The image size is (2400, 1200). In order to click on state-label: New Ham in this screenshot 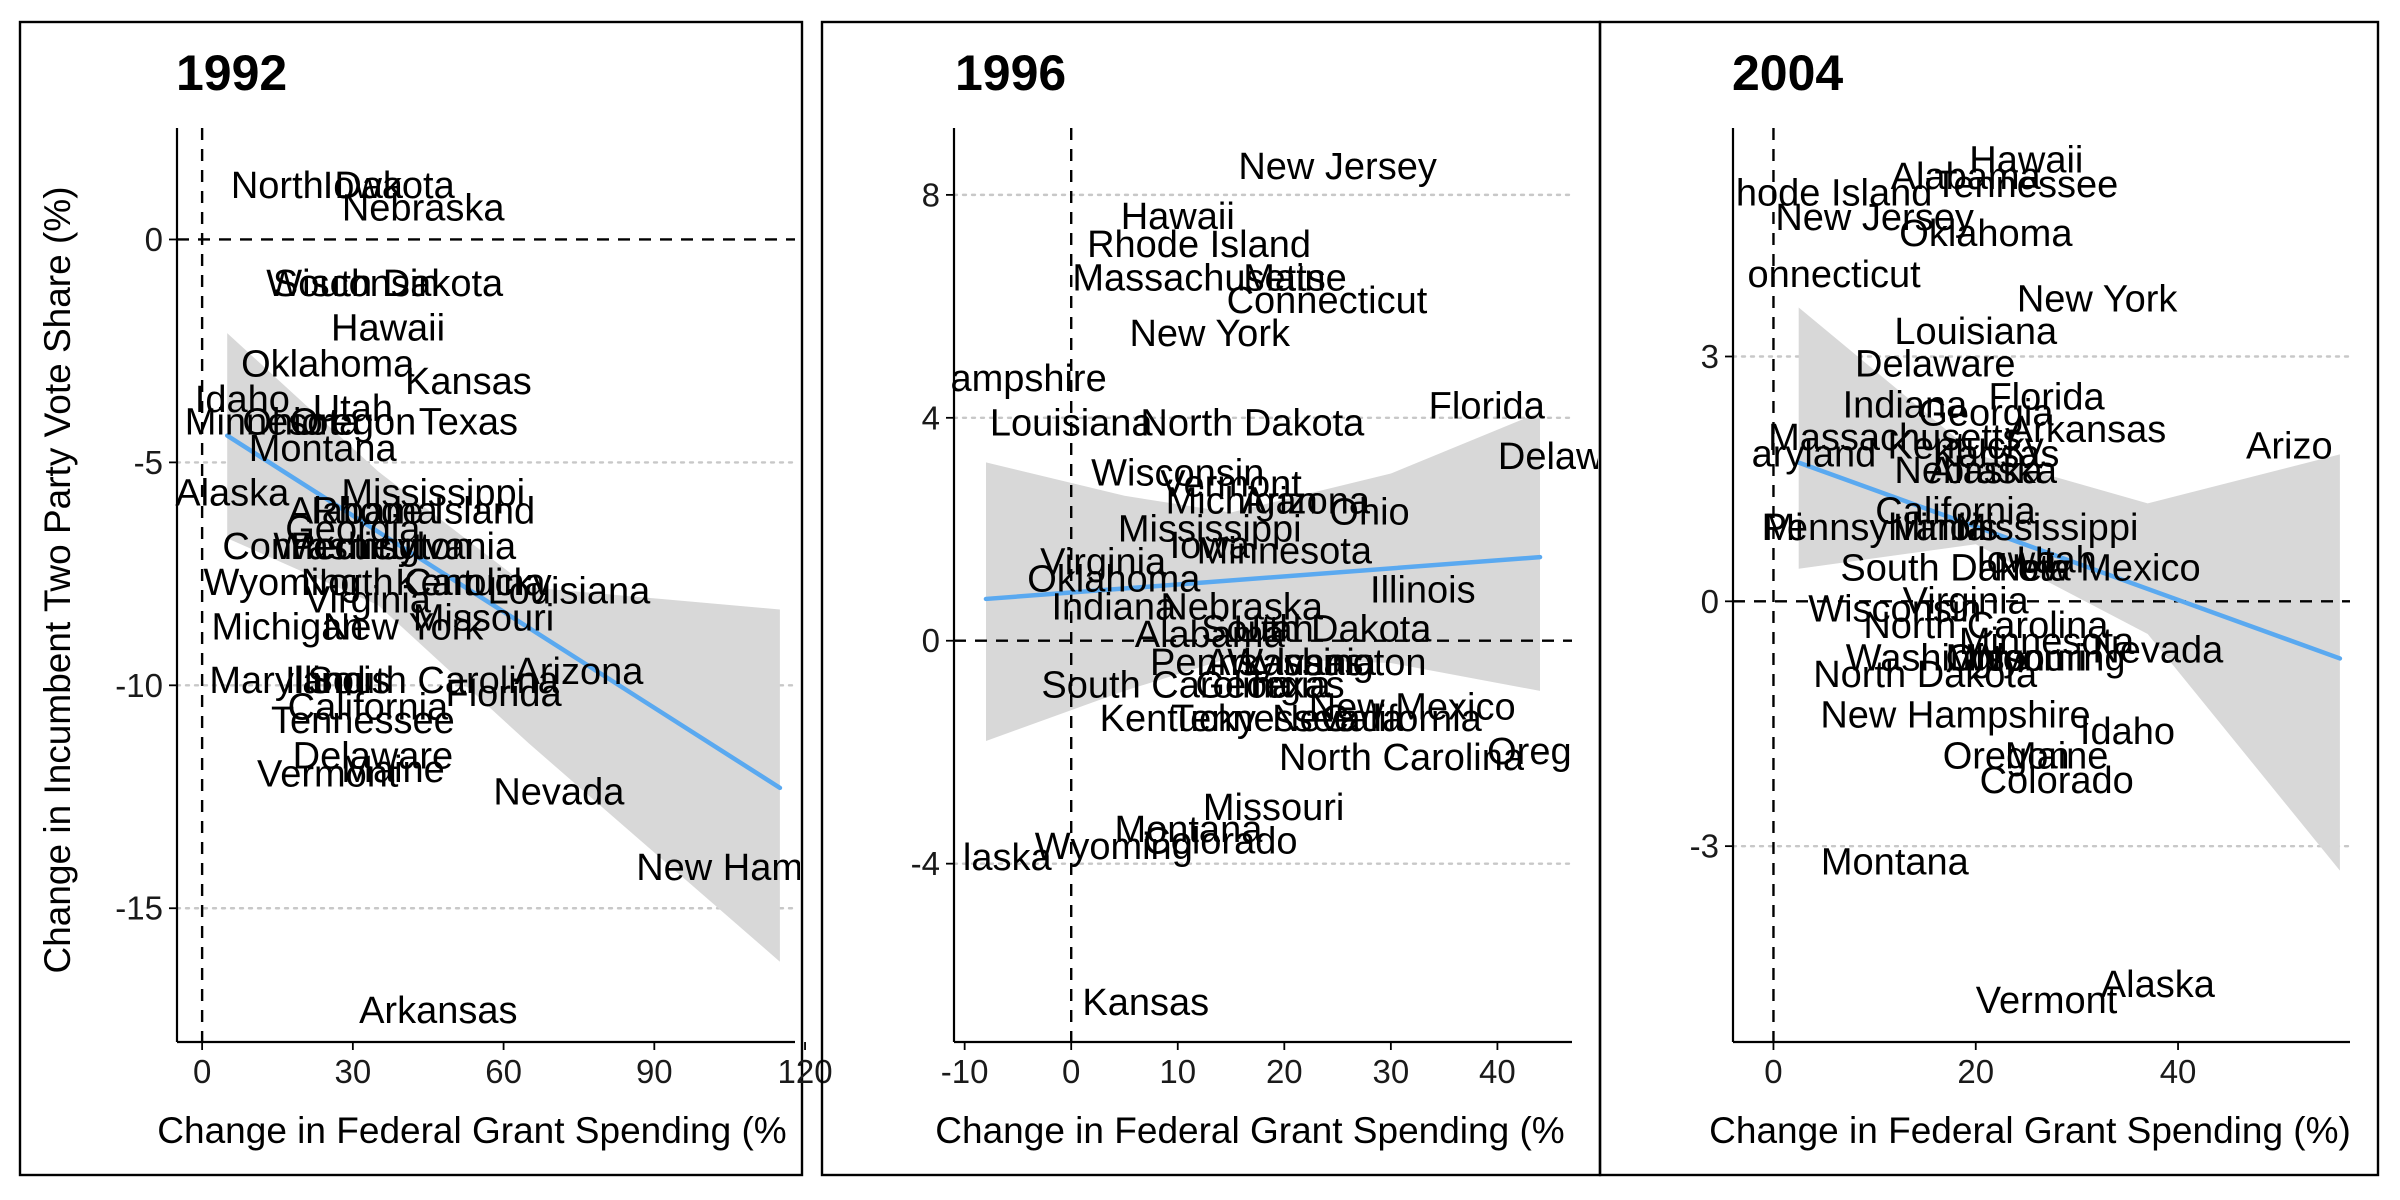, I will do `click(719, 868)`.